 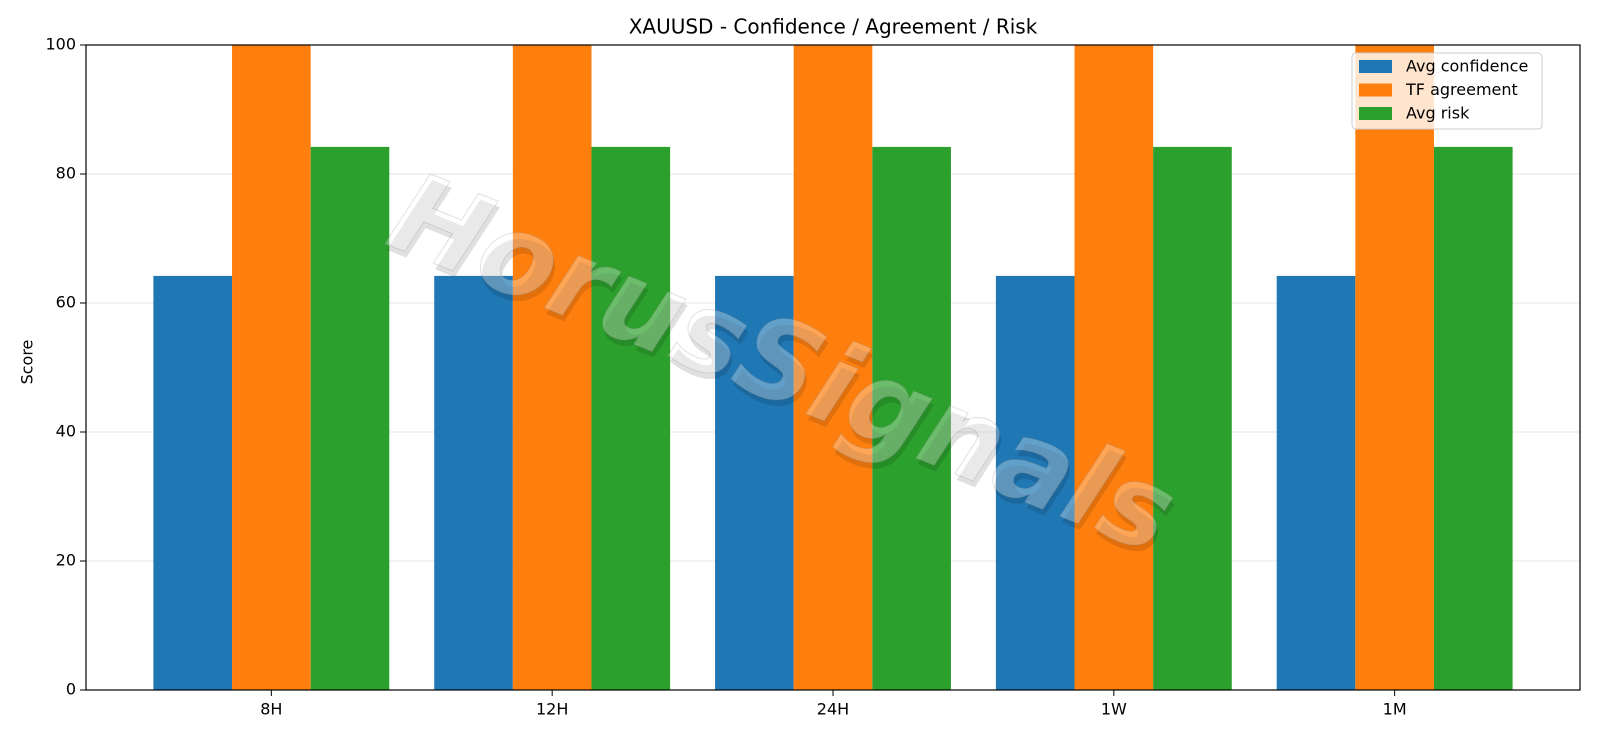 What do you see at coordinates (552, 709) in the screenshot?
I see `x-tick-label: 12H` at bounding box center [552, 709].